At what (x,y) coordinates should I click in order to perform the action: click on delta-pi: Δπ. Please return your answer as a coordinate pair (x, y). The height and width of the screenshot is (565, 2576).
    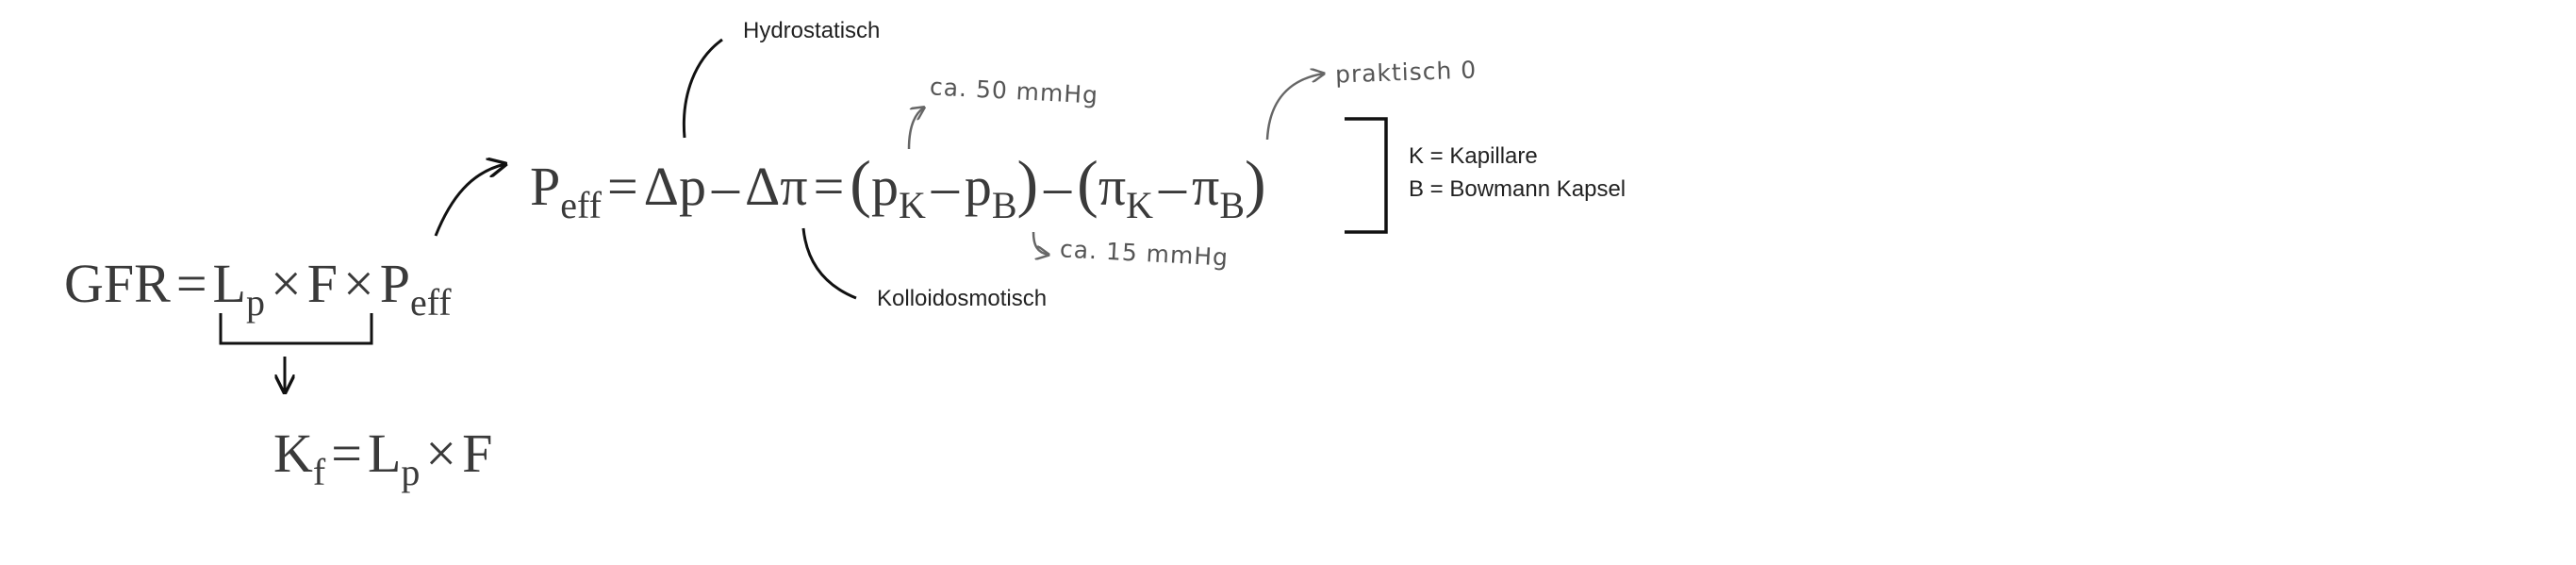
    Looking at the image, I should click on (776, 186).